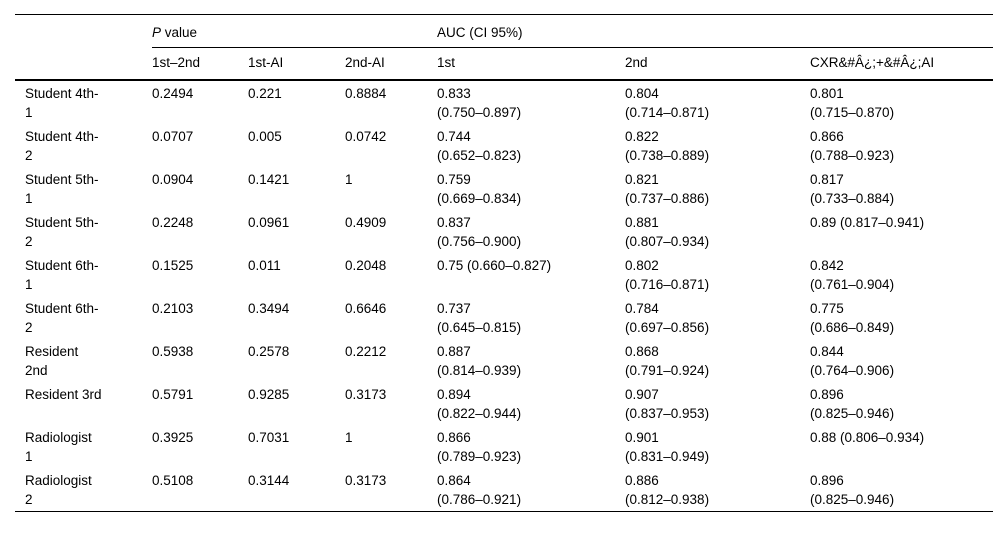  I want to click on row-label: Student 5th- 2, so click(62, 232).